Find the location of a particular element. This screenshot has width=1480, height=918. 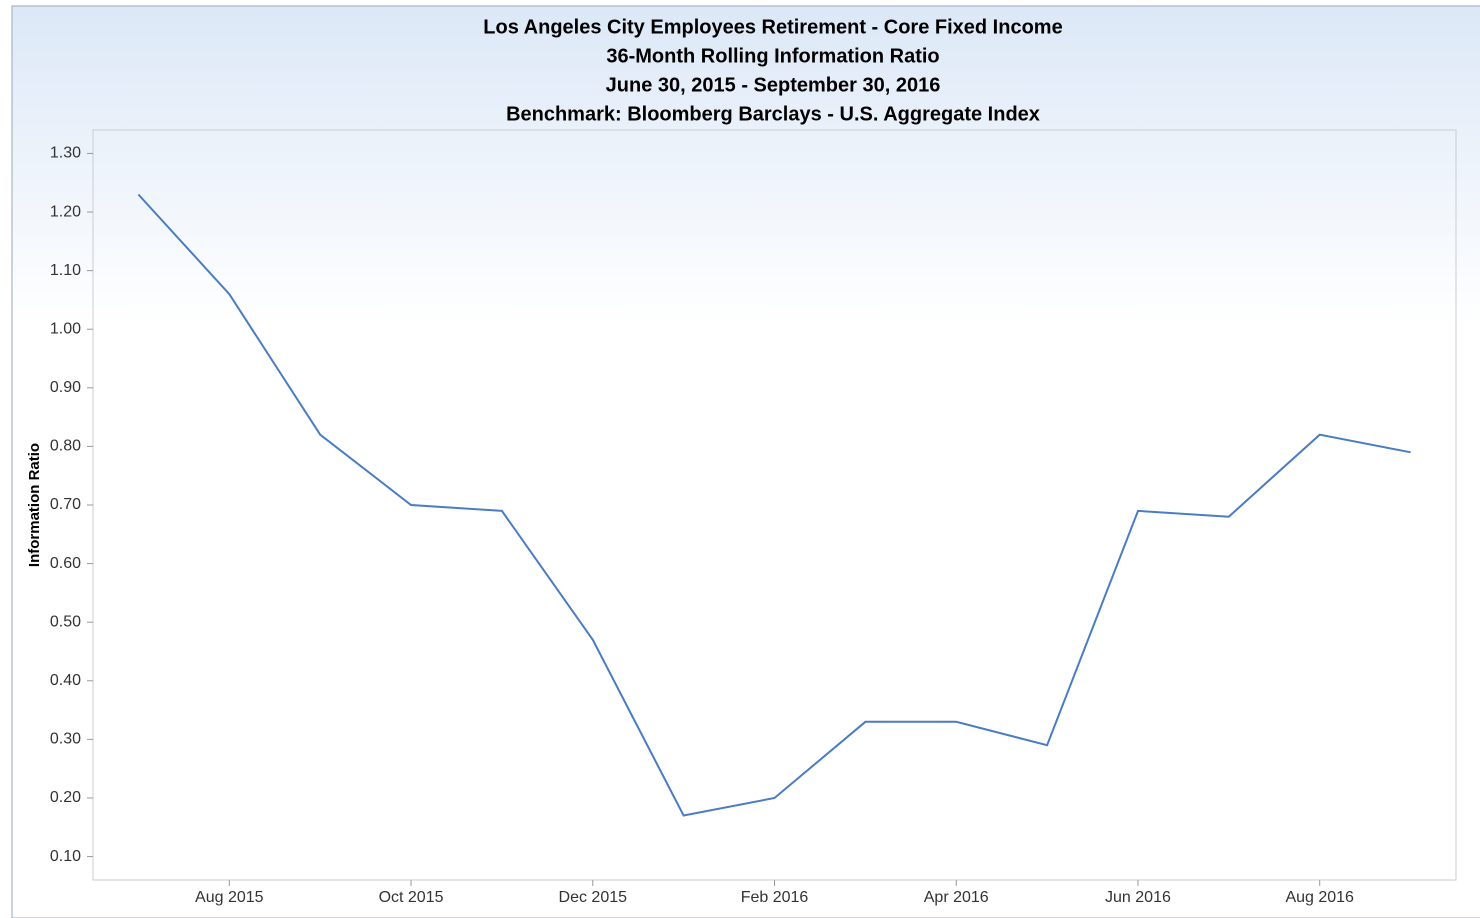

y-tick-label: 0.90 is located at coordinates (65, 387).